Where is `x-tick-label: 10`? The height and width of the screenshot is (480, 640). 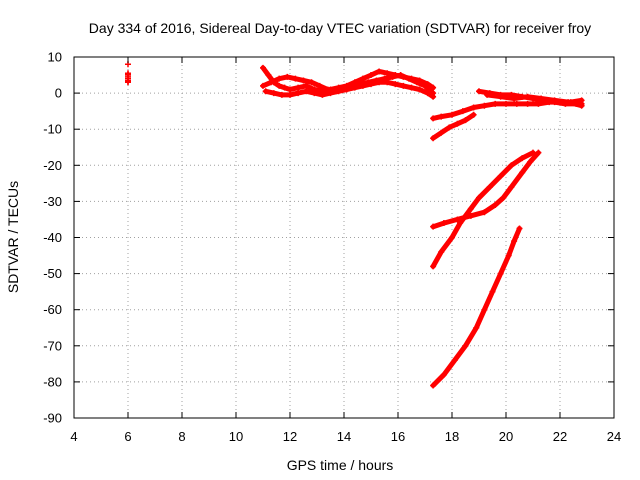
x-tick-label: 10 is located at coordinates (236, 436).